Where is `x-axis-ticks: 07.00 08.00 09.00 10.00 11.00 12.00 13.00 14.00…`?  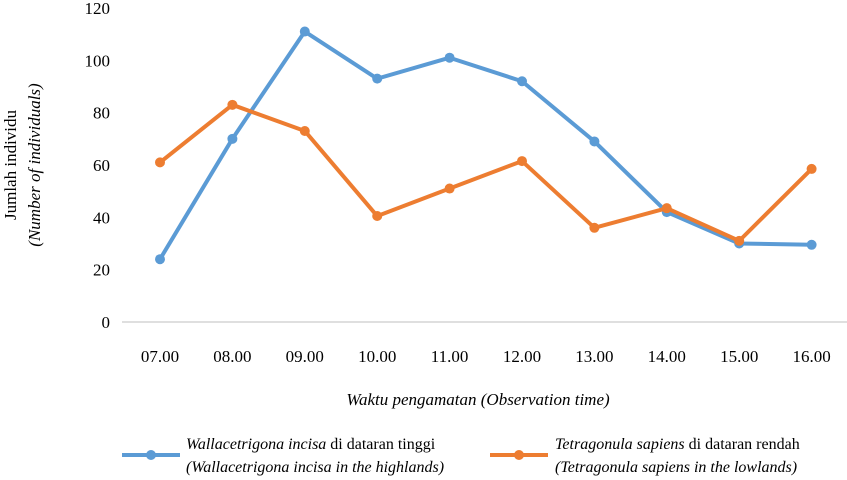 x-axis-ticks: 07.00 08.00 09.00 10.00 11.00 12.00 13.00 14.00… is located at coordinates (486, 356).